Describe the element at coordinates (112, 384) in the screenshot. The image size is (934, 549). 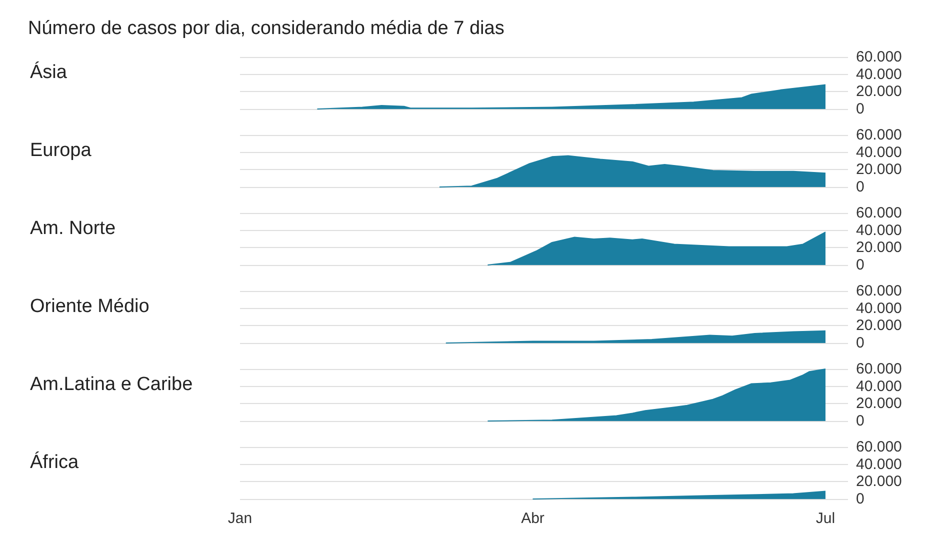
I see `y-axis-title: Am.Latina e Caribe` at that location.